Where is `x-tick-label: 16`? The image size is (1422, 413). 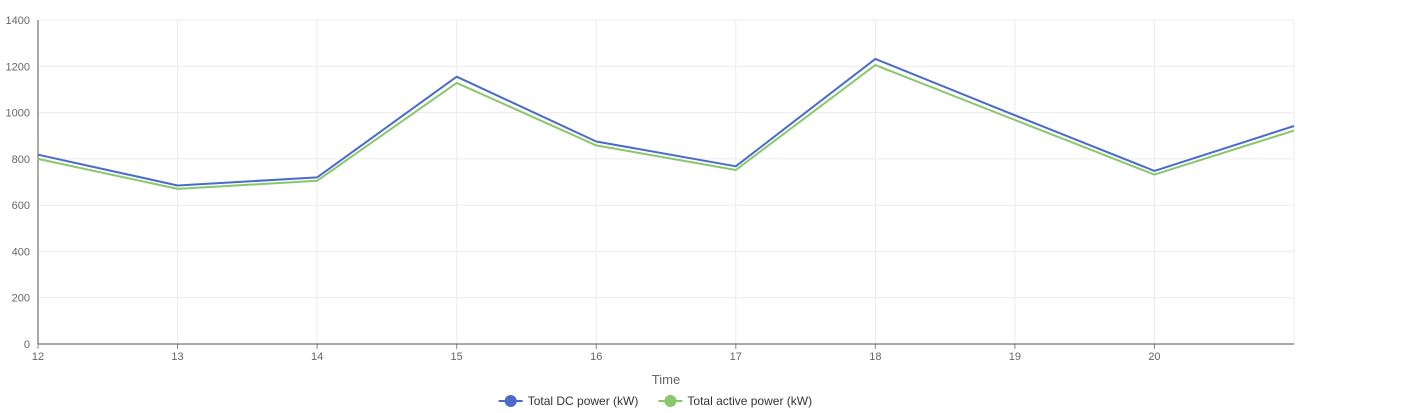 x-tick-label: 16 is located at coordinates (596, 357).